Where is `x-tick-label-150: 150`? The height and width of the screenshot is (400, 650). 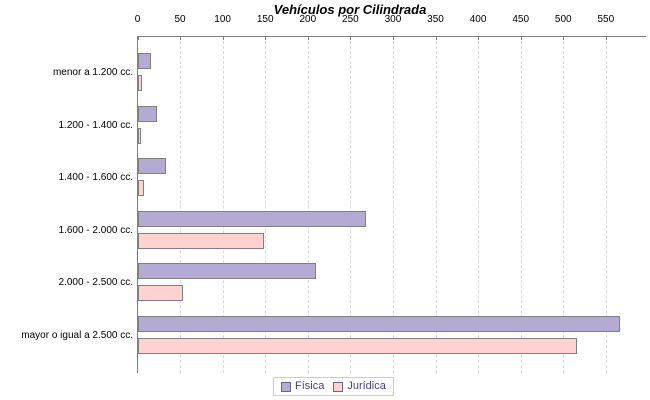
x-tick-label-150: 150 is located at coordinates (265, 19).